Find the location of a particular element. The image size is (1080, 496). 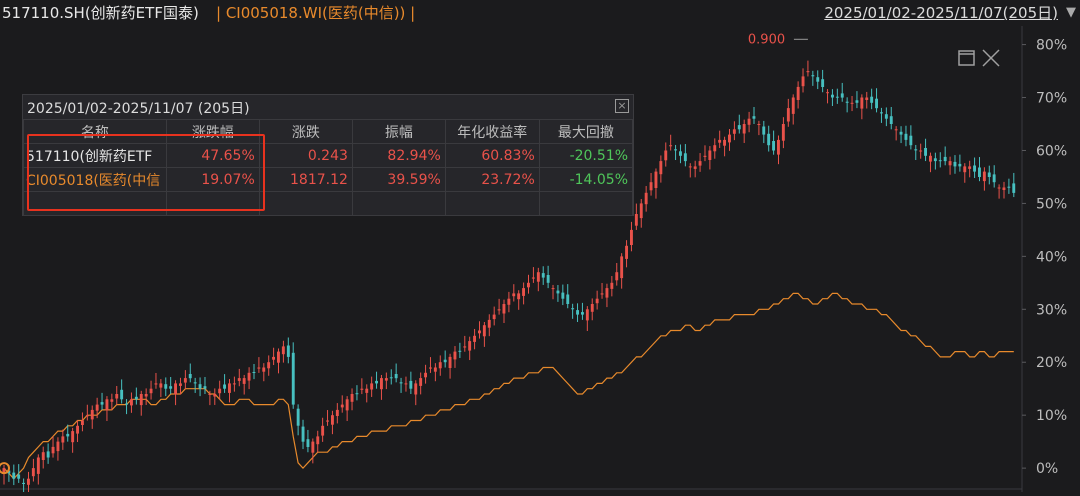

panel-title: 2025/01/02-2025/11/07 (205日) is located at coordinates (138, 109).